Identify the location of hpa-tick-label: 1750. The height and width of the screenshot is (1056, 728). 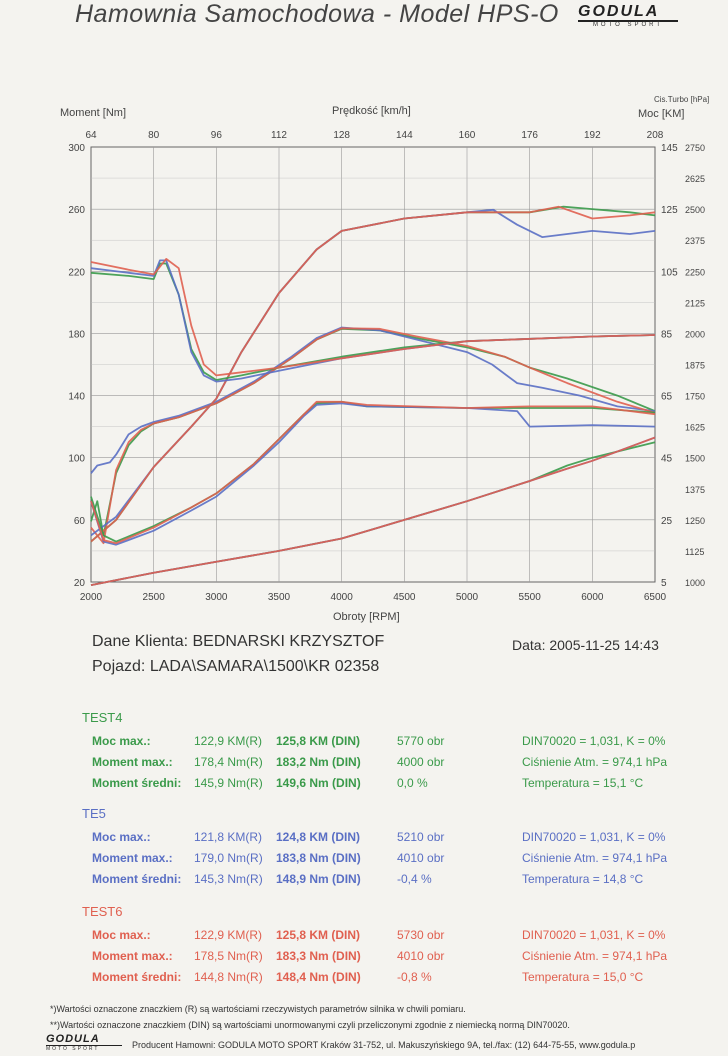
(695, 397).